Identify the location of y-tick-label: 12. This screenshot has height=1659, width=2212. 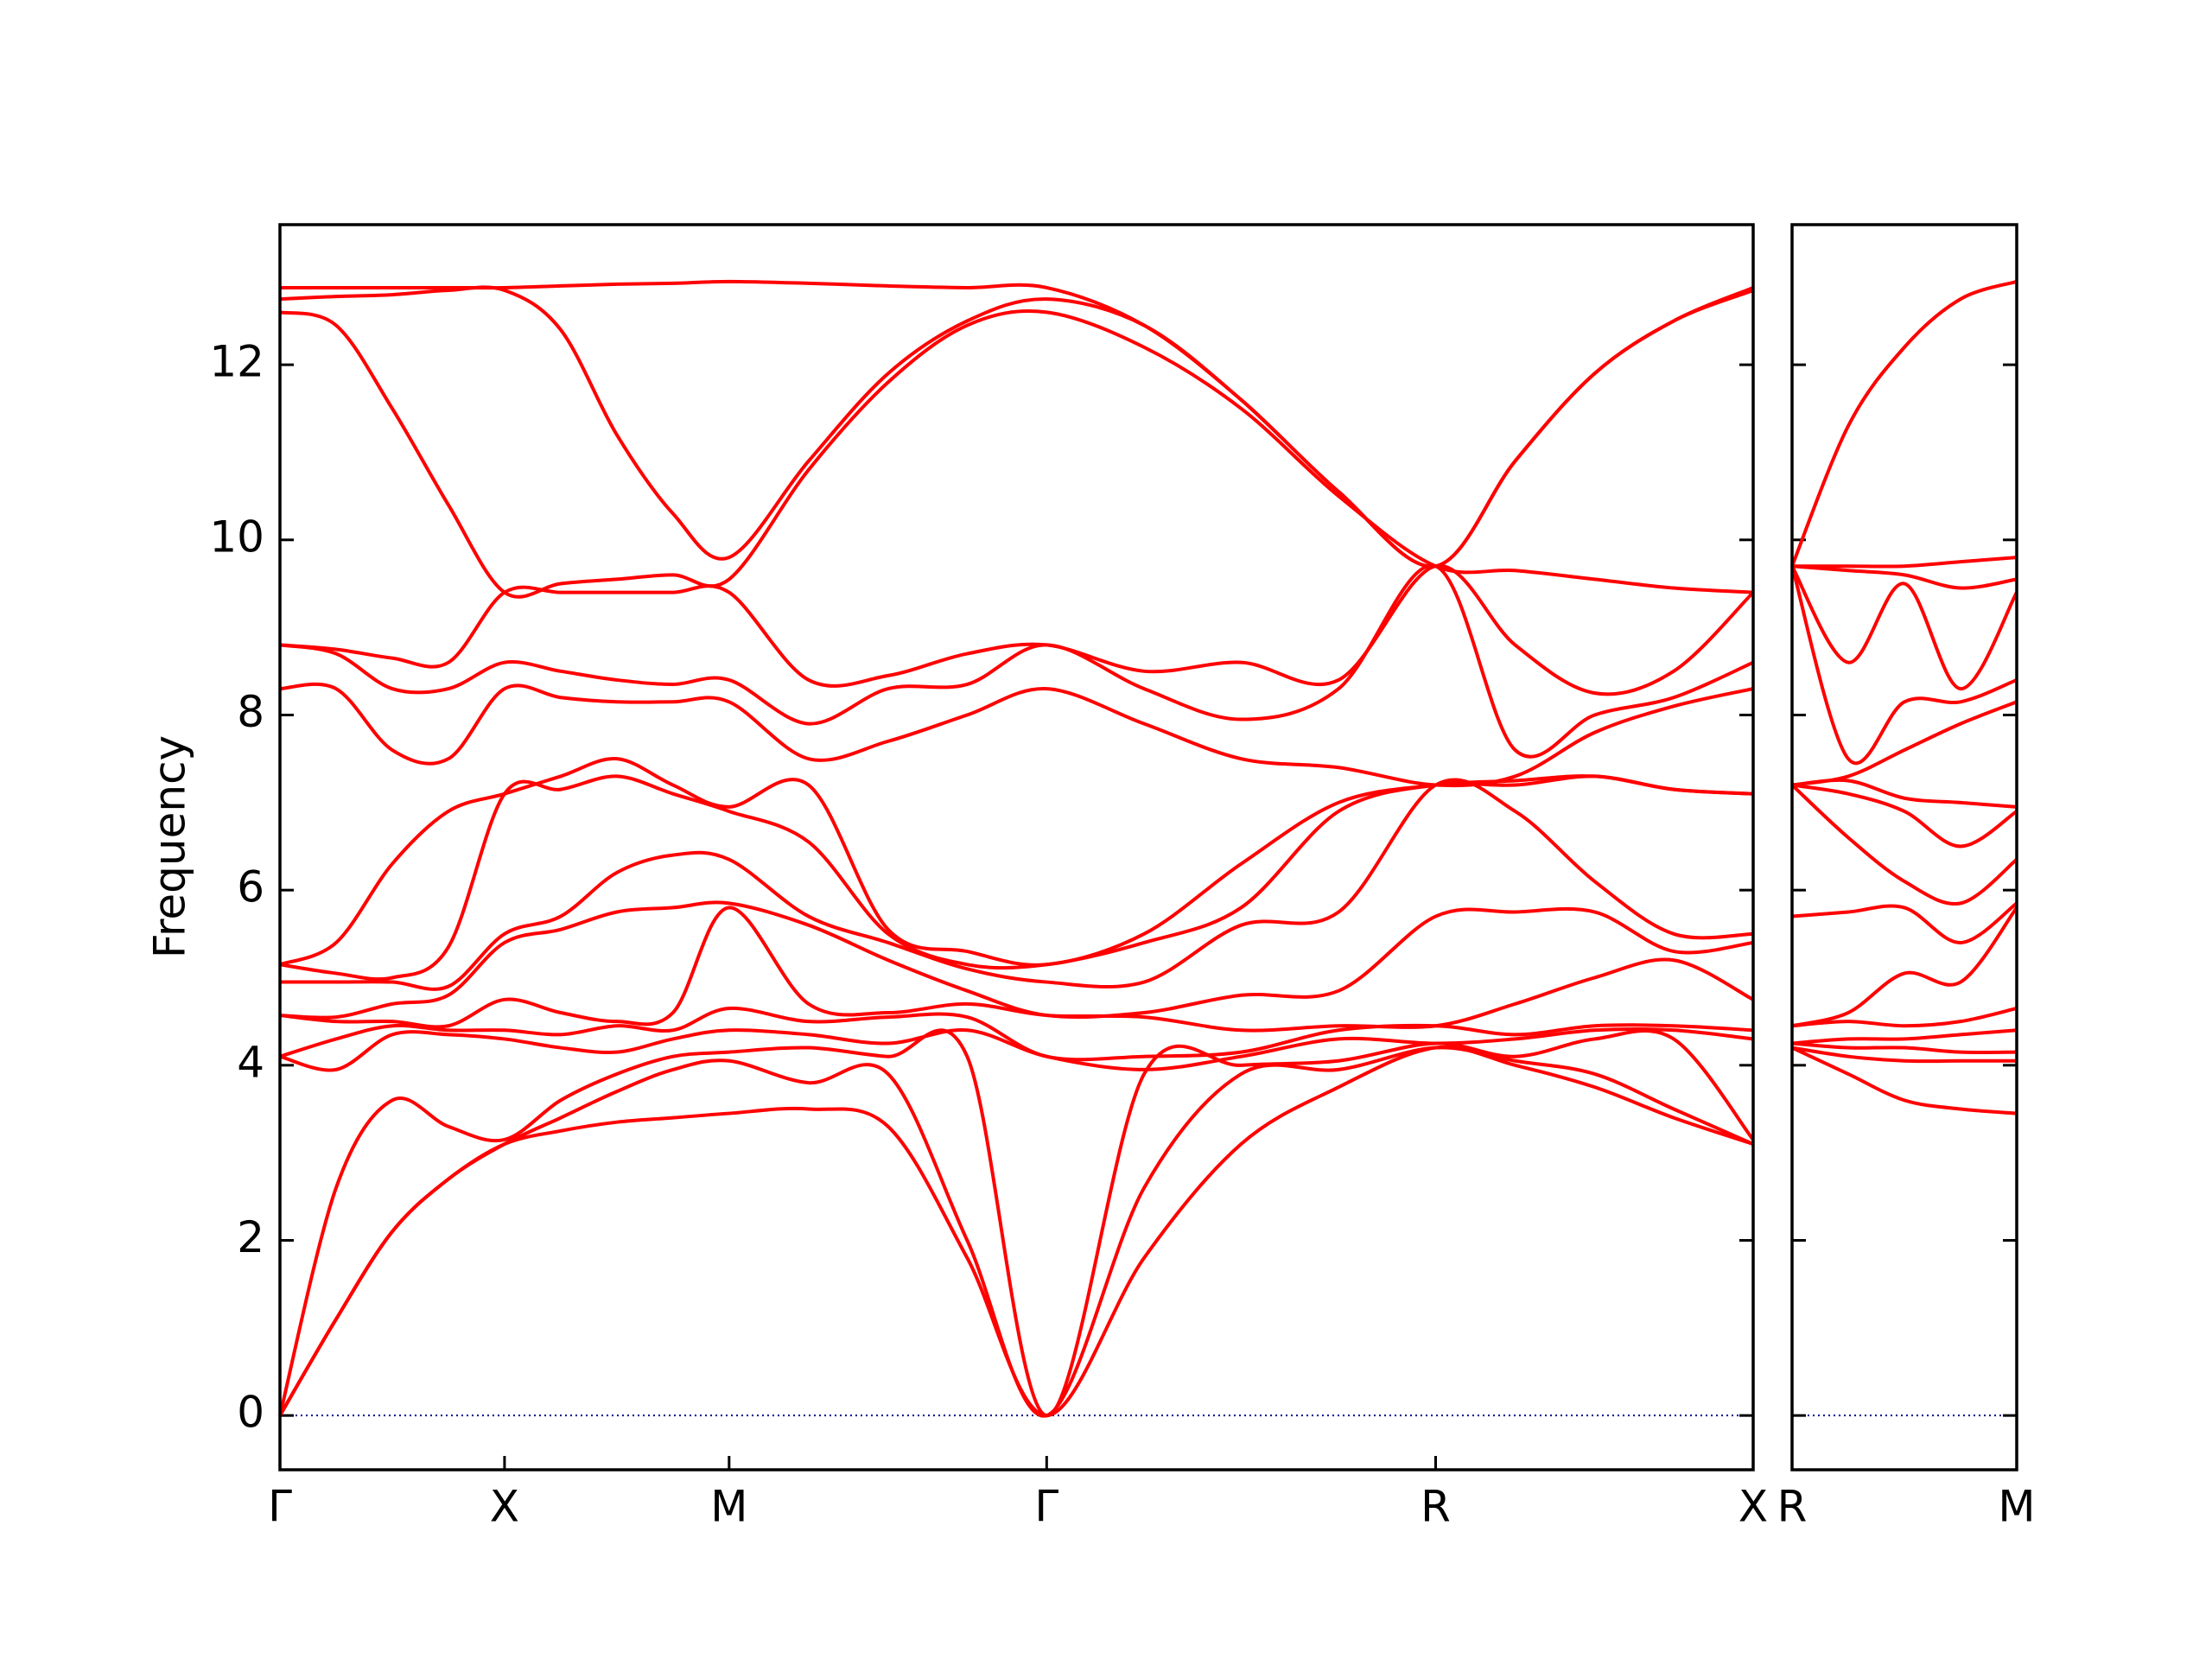
(236, 362).